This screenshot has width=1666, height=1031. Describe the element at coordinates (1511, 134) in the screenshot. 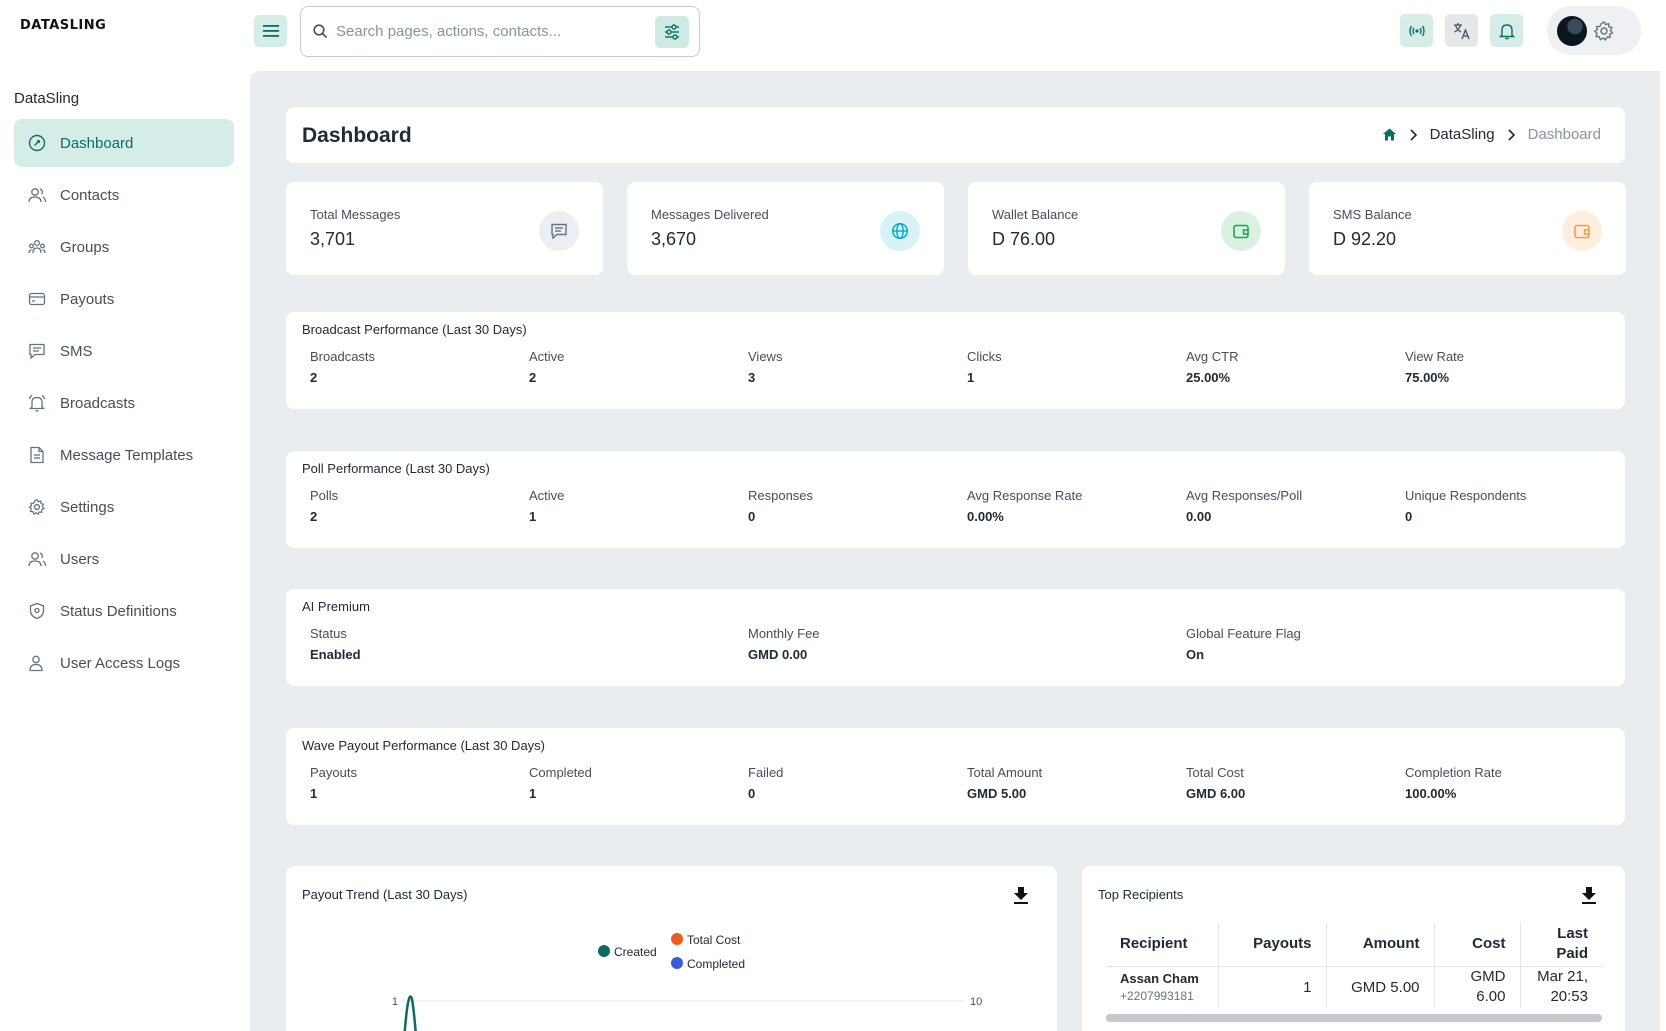

I see `chevron-right-icon` at that location.